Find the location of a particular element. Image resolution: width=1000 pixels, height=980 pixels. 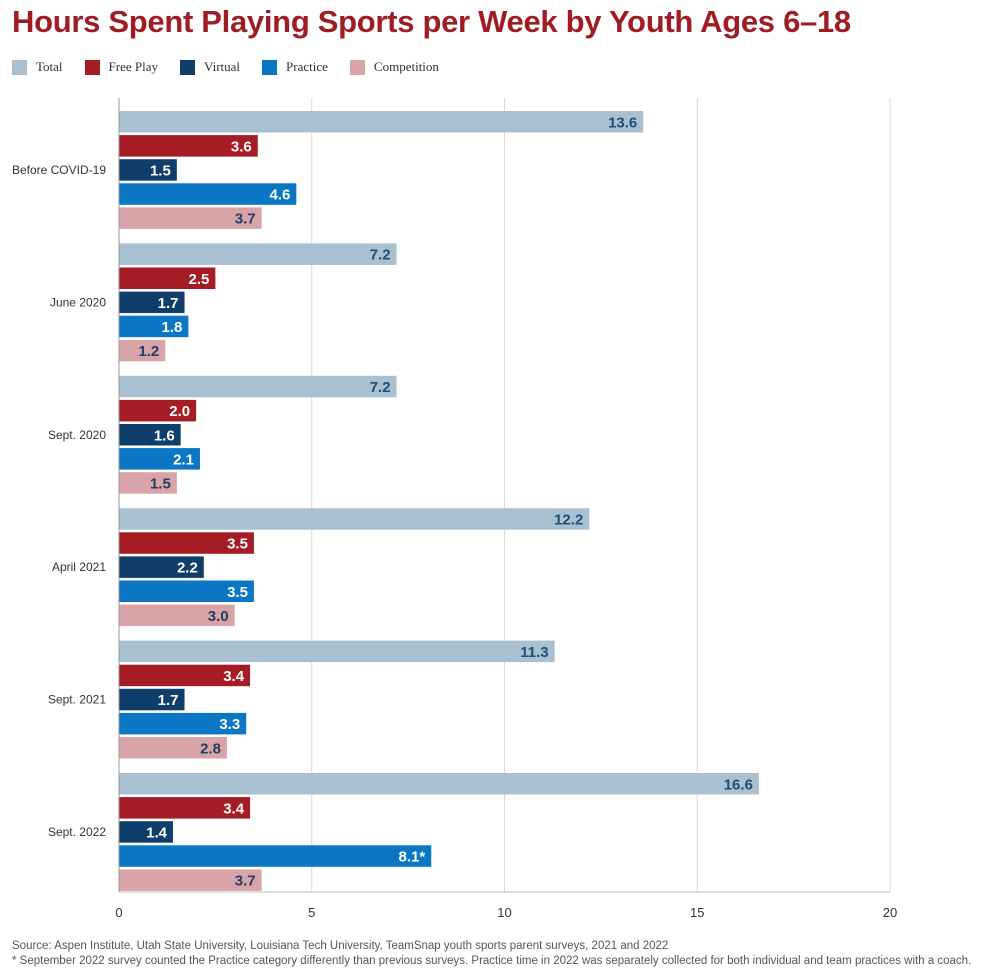

x-tick-label: 0 is located at coordinates (118, 912).